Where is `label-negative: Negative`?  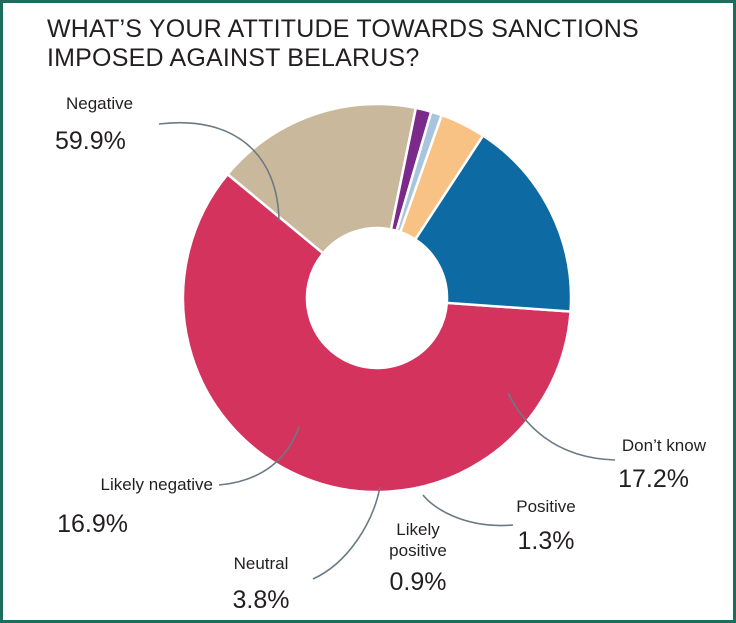 label-negative: Negative is located at coordinates (99, 103).